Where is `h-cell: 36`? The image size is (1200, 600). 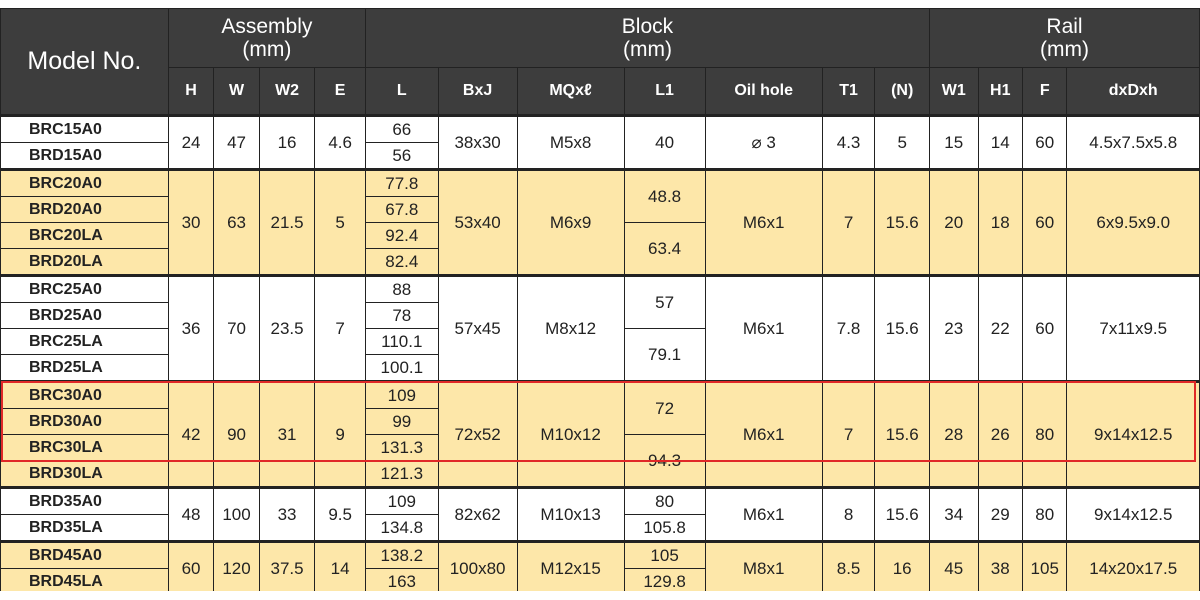 h-cell: 36 is located at coordinates (191, 328).